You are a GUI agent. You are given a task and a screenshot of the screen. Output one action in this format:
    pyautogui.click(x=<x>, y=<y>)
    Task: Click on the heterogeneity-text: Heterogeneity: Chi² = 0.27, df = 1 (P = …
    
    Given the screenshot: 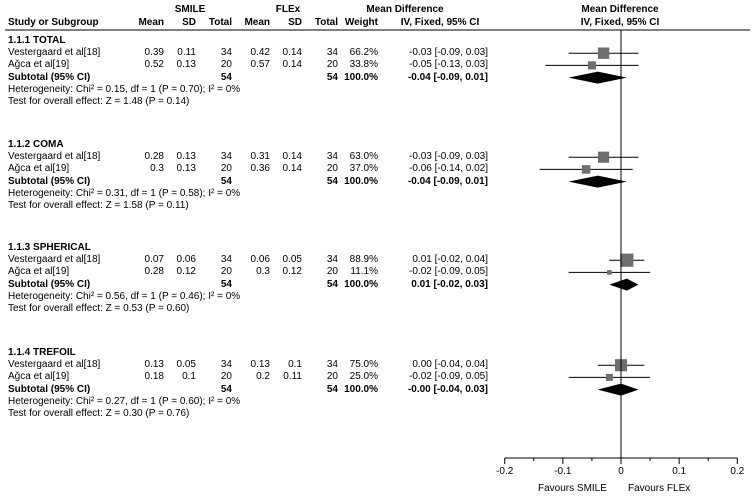 What is the action you would take?
    pyautogui.click(x=124, y=401)
    